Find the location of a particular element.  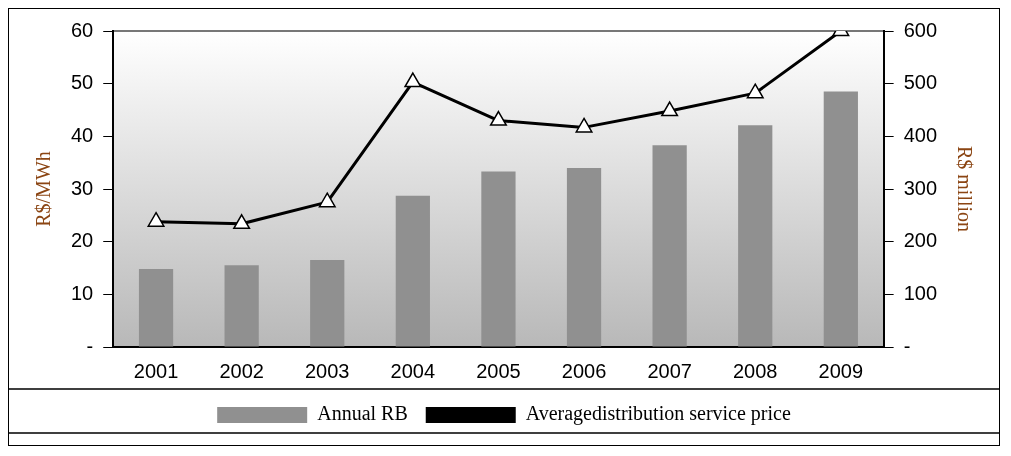

x-tick-label: 2002 is located at coordinates (241, 370).